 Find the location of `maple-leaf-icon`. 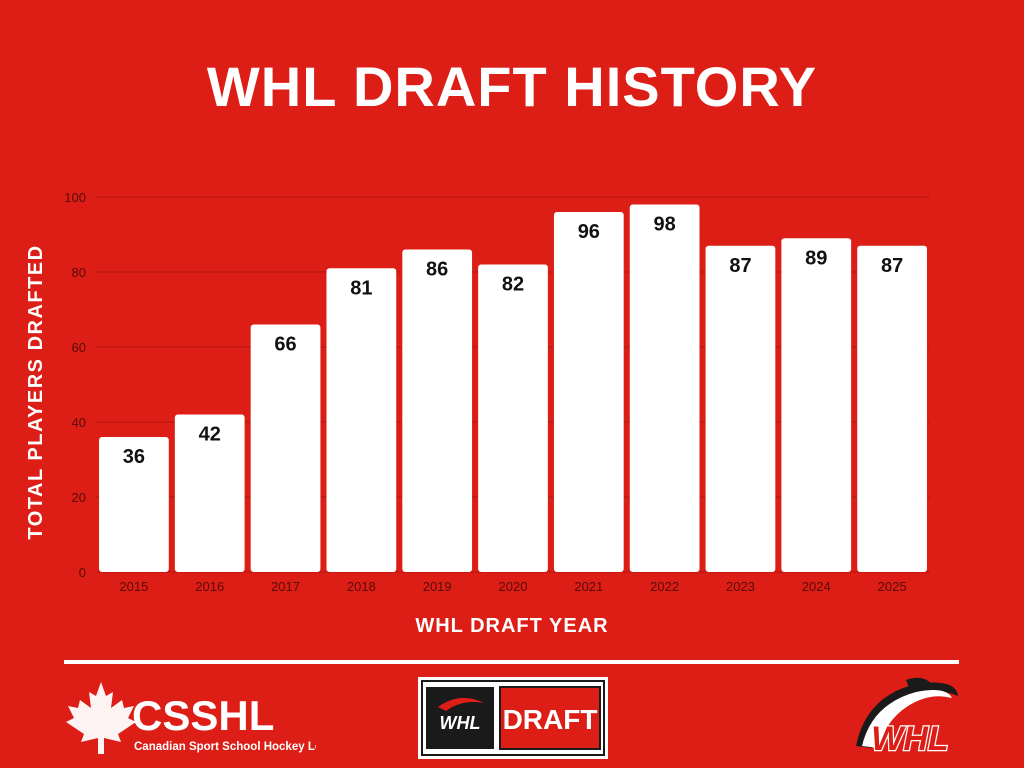

maple-leaf-icon is located at coordinates (101, 718).